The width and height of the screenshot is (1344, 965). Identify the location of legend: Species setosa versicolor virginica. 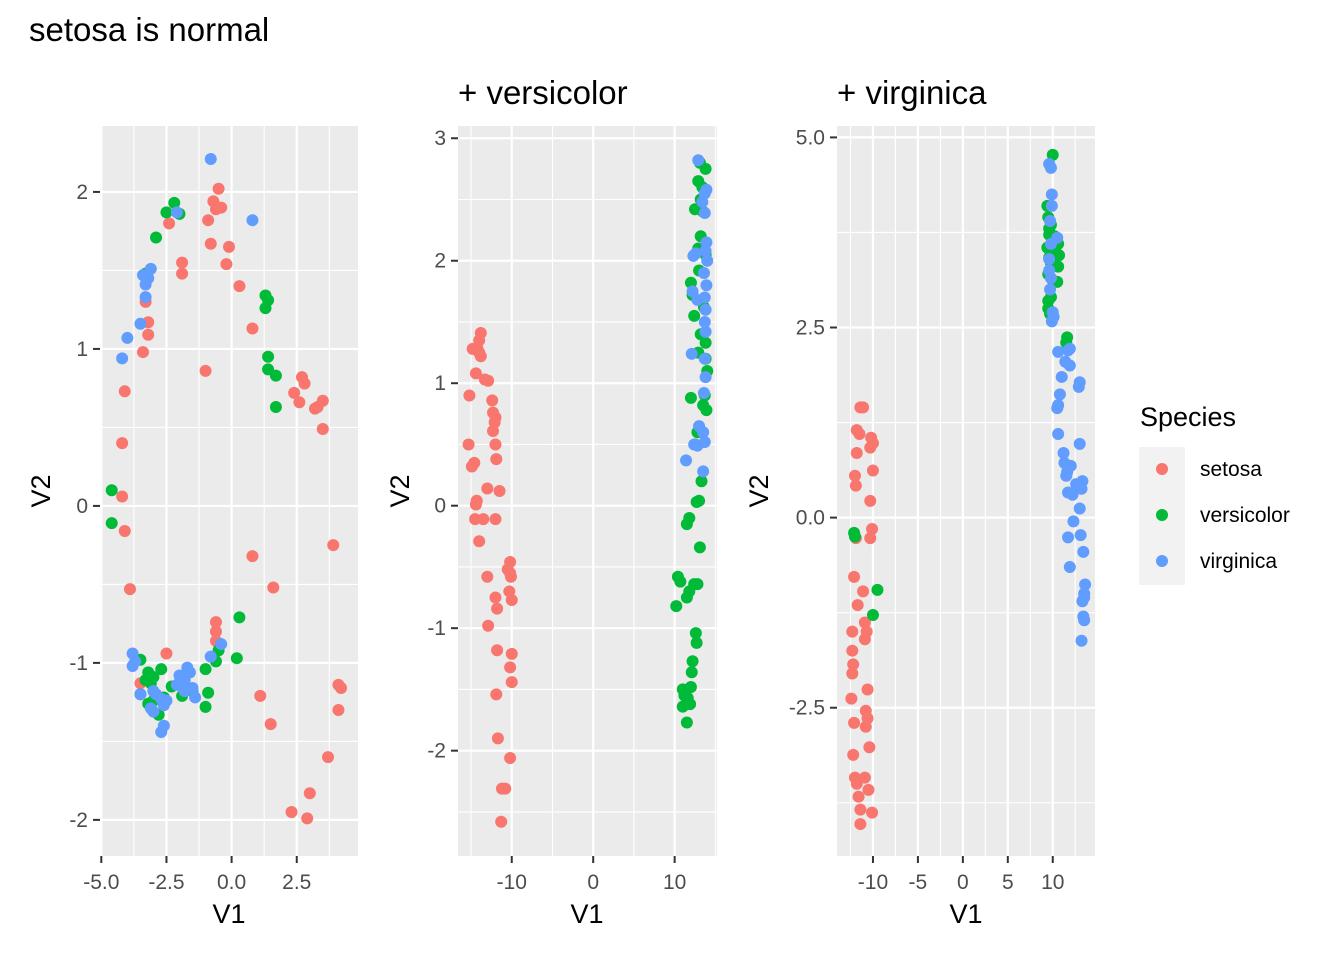
(1214, 493).